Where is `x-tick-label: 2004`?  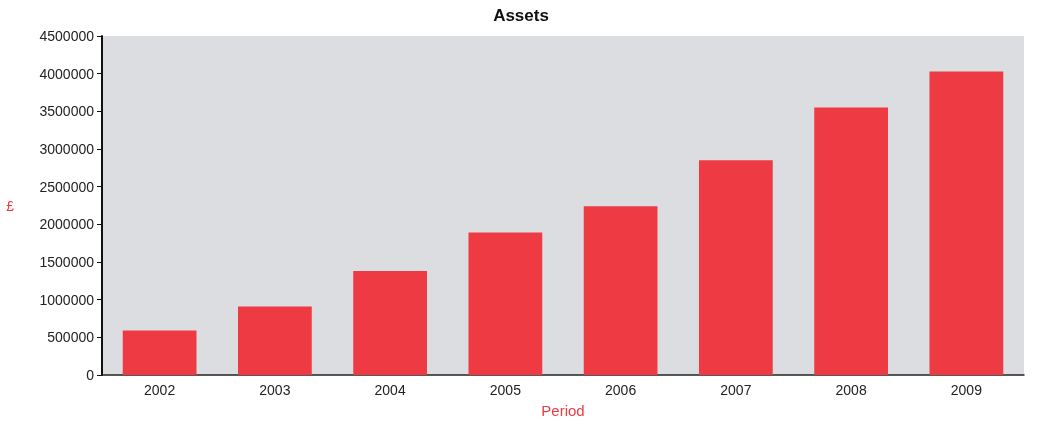
x-tick-label: 2004 is located at coordinates (390, 390).